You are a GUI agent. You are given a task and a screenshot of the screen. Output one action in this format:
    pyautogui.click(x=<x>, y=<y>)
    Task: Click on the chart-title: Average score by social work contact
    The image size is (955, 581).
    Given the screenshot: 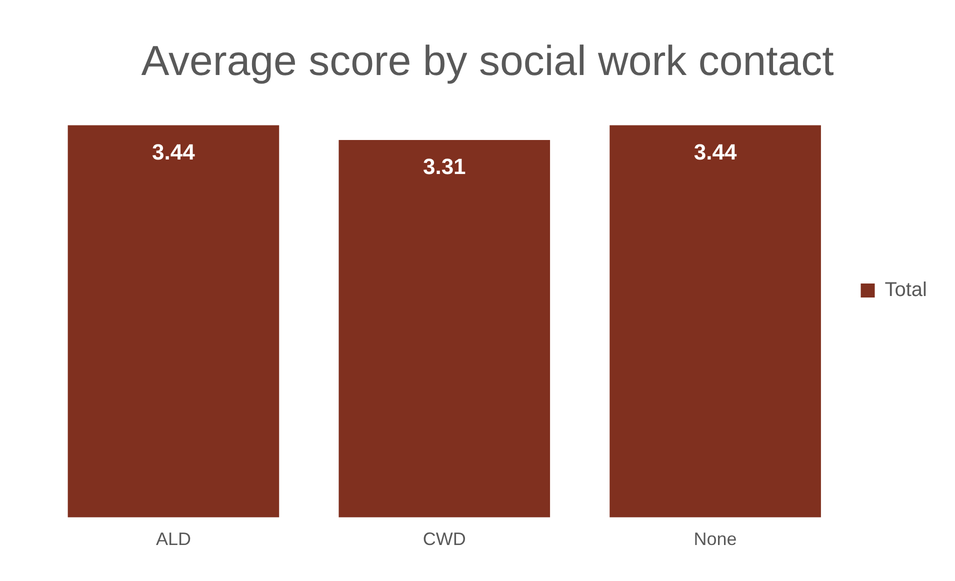 What is the action you would take?
    pyautogui.click(x=487, y=60)
    